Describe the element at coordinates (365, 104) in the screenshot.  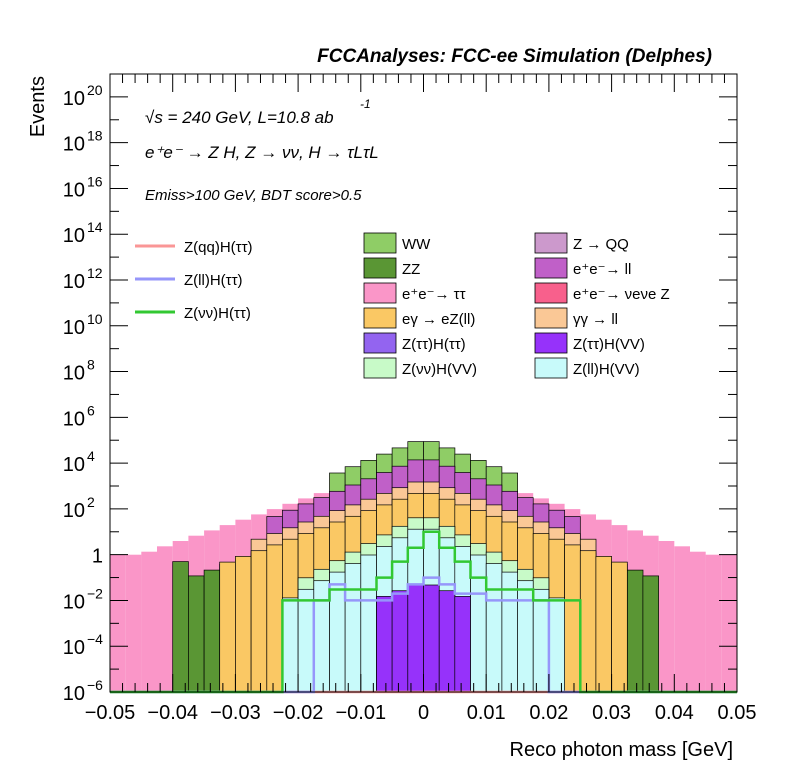
I see `energy-exponent: -1` at that location.